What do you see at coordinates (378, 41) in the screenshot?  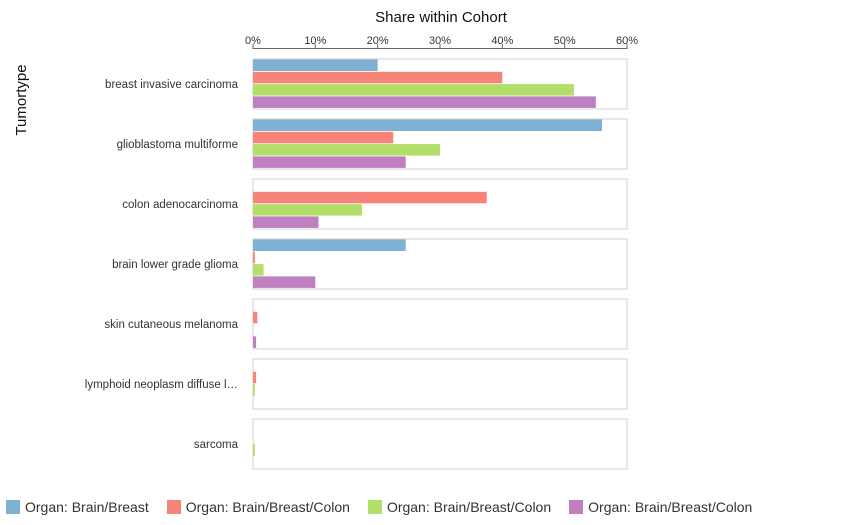 I see `x-tick-label: 20%` at bounding box center [378, 41].